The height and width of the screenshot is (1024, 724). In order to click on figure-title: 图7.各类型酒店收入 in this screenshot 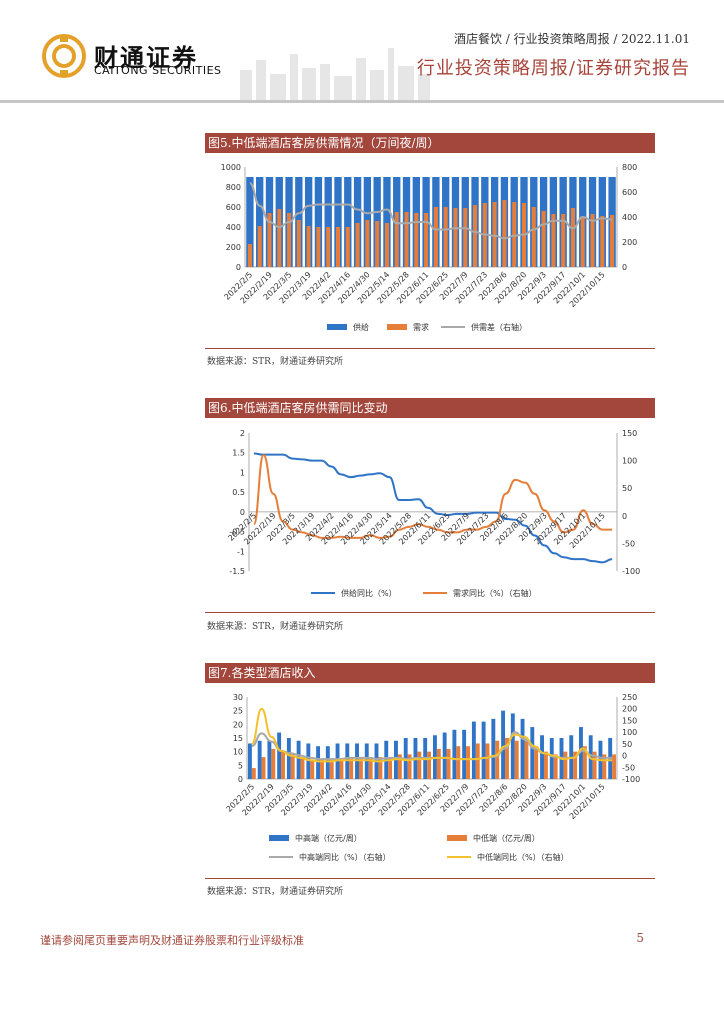, I will do `click(430, 673)`.